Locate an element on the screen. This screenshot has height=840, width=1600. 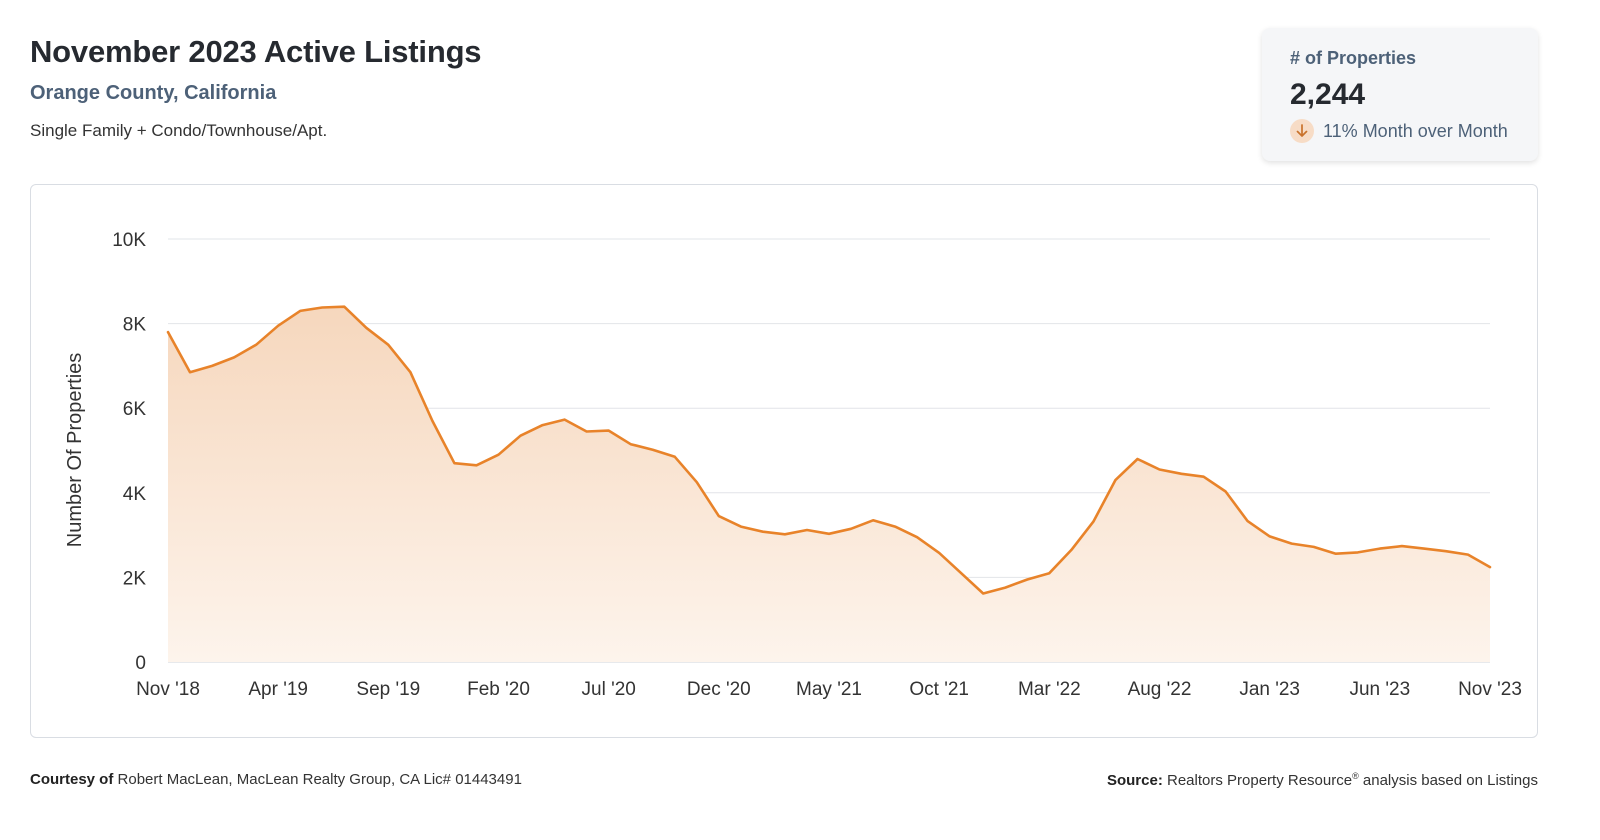
kpi-change: 11% Month over Month is located at coordinates (1414, 131).